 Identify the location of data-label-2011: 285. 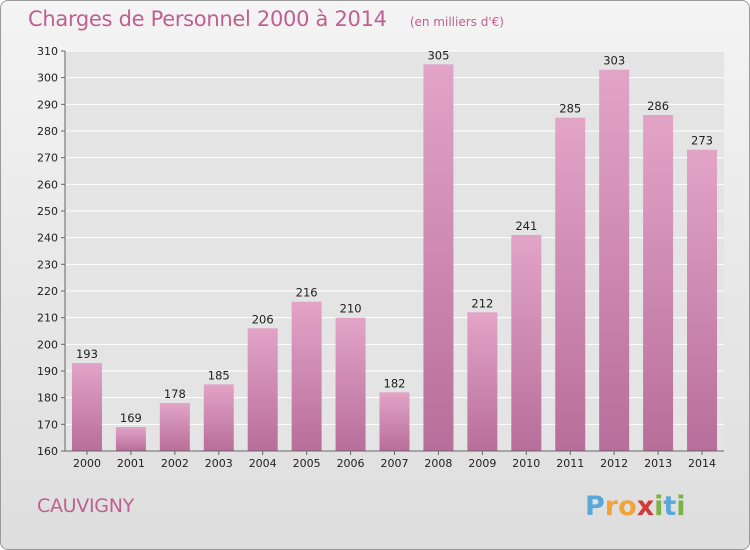
(570, 109).